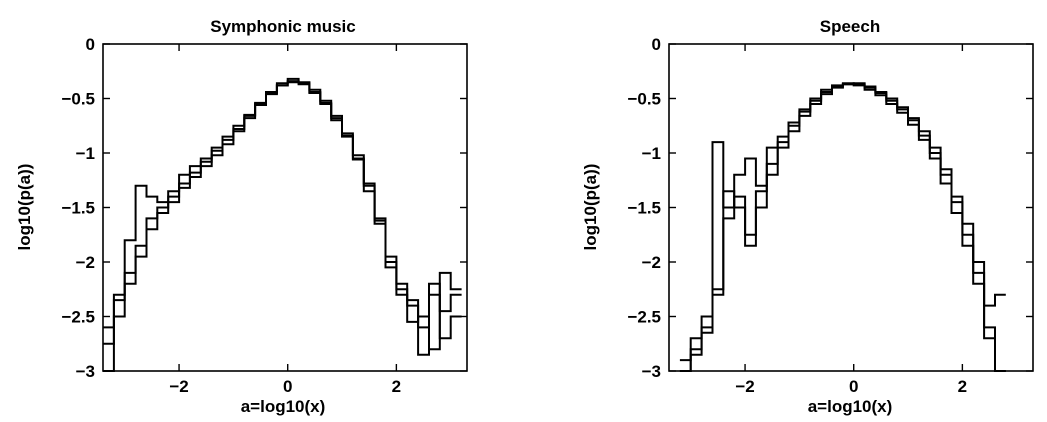 Image resolution: width=1047 pixels, height=422 pixels. I want to click on chart-title: Symphonic music, so click(282, 26).